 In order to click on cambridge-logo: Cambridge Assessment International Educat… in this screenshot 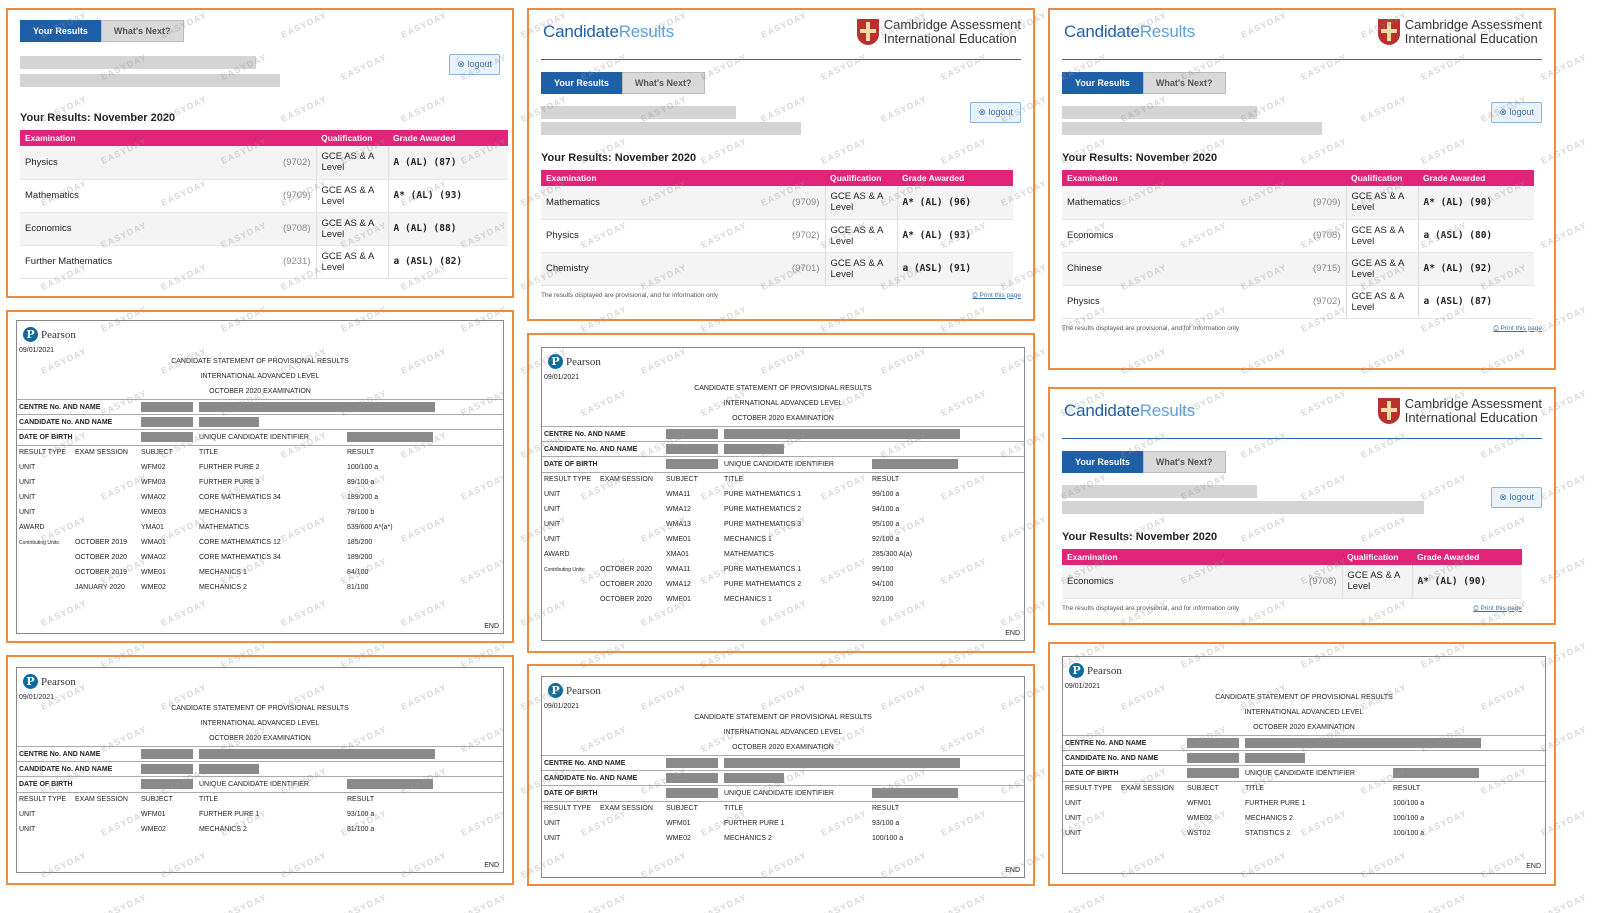, I will do `click(1459, 411)`.